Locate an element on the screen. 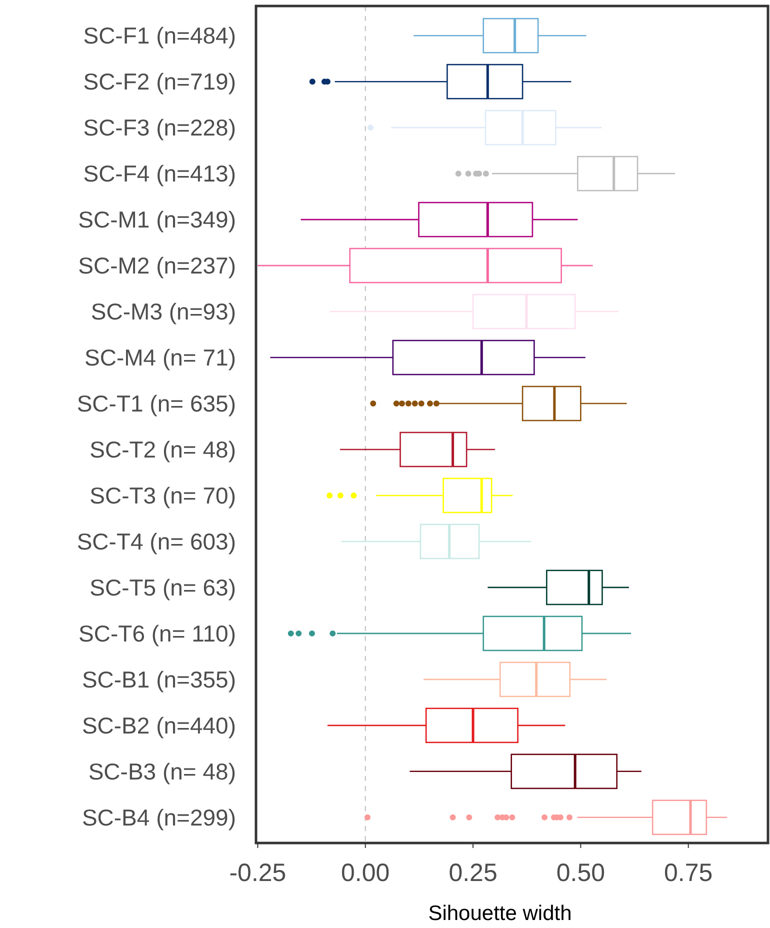 This screenshot has height=928, width=770. y-tick-label: SC-F1 (n=484) is located at coordinates (159, 35).